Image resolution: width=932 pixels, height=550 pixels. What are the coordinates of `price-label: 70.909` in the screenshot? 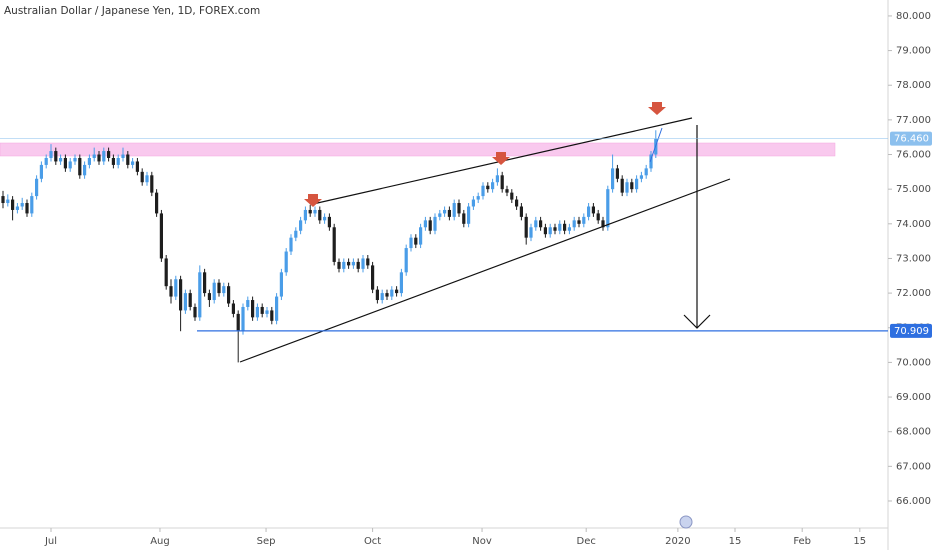 It's located at (911, 331).